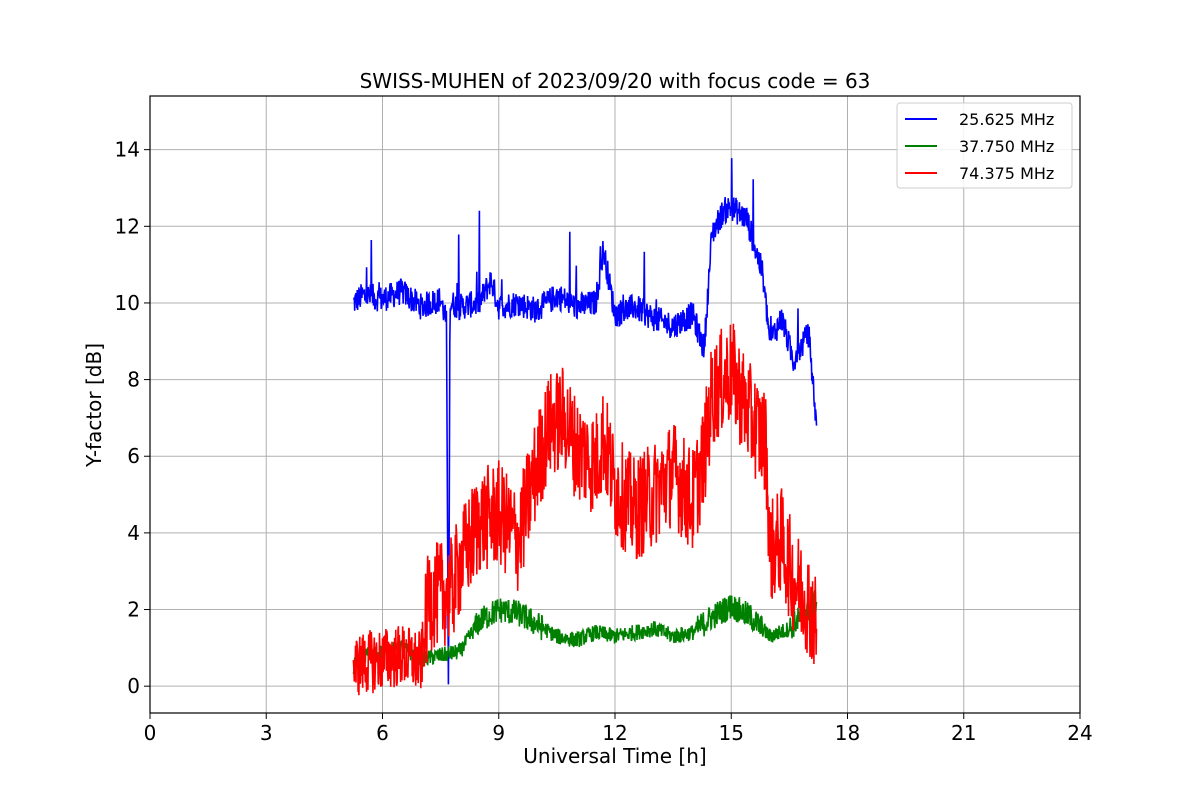  Describe the element at coordinates (133, 533) in the screenshot. I see `y-tick-label: 4` at that location.